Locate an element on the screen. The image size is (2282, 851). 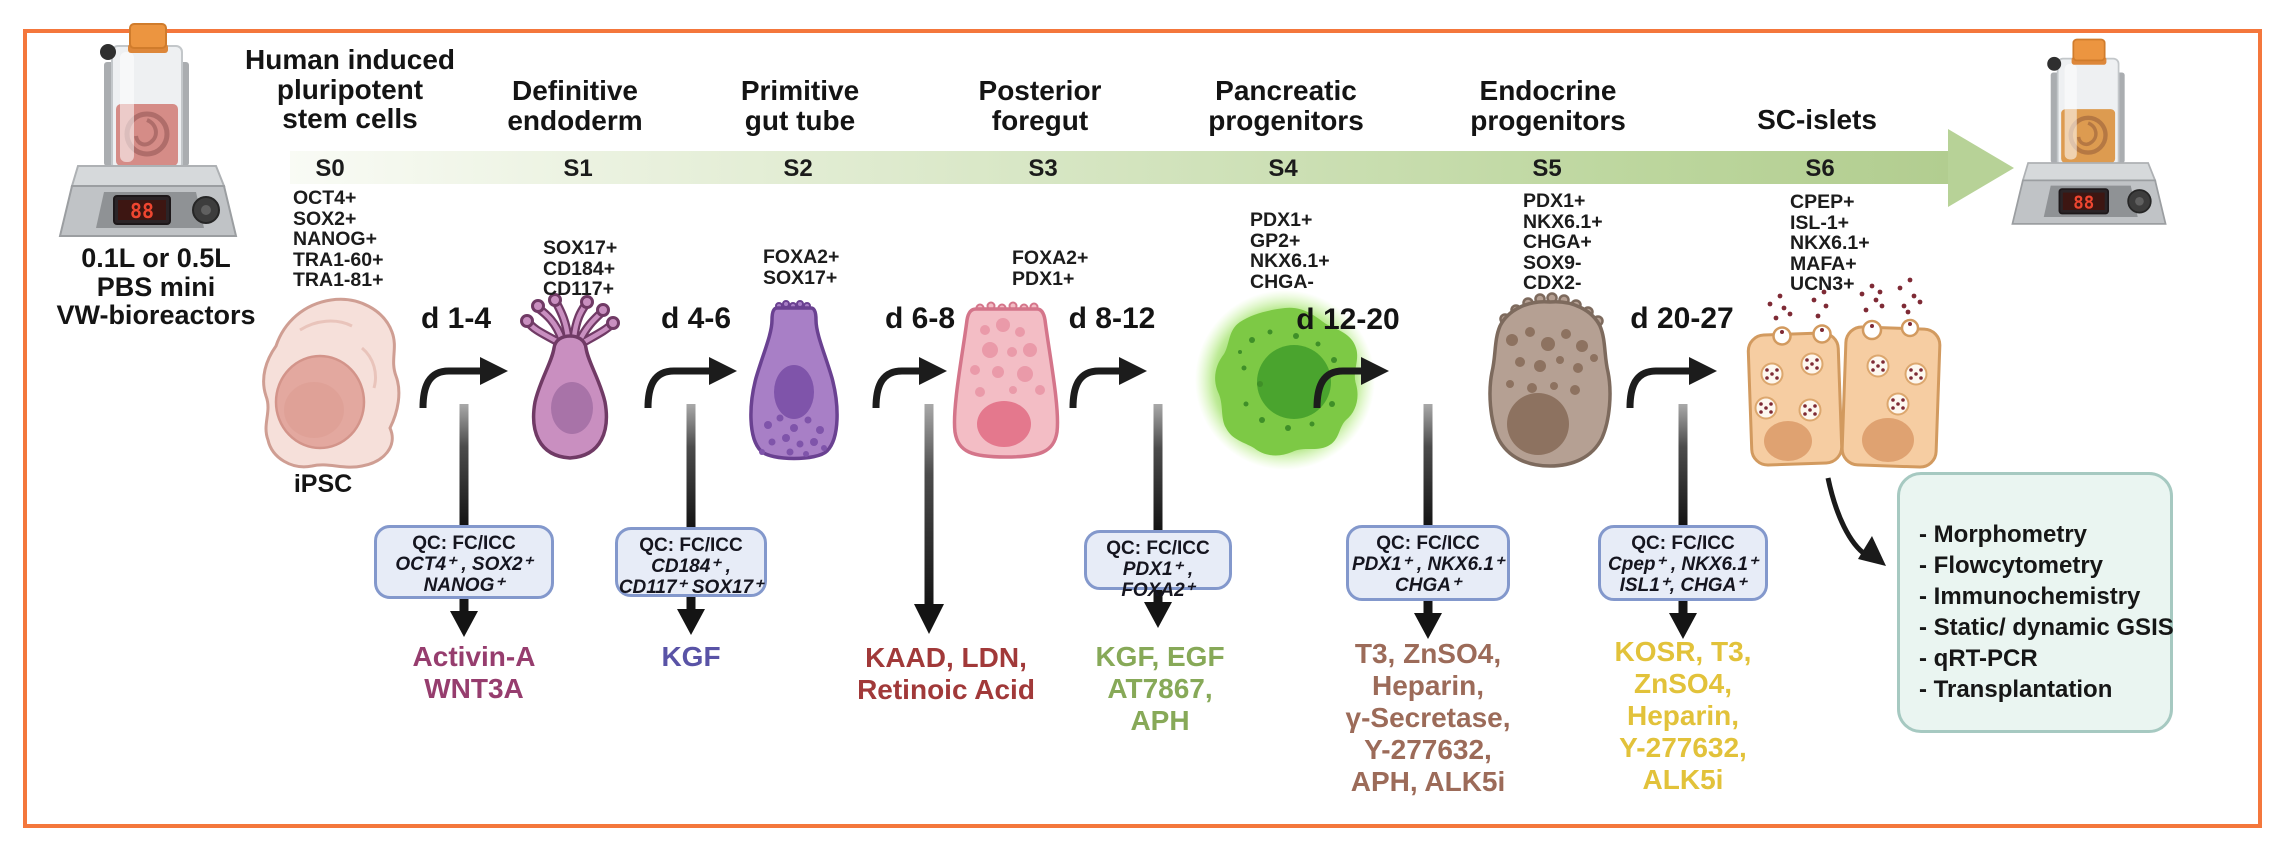
transition-4-day-range: d 8-12 is located at coordinates (1112, 318).